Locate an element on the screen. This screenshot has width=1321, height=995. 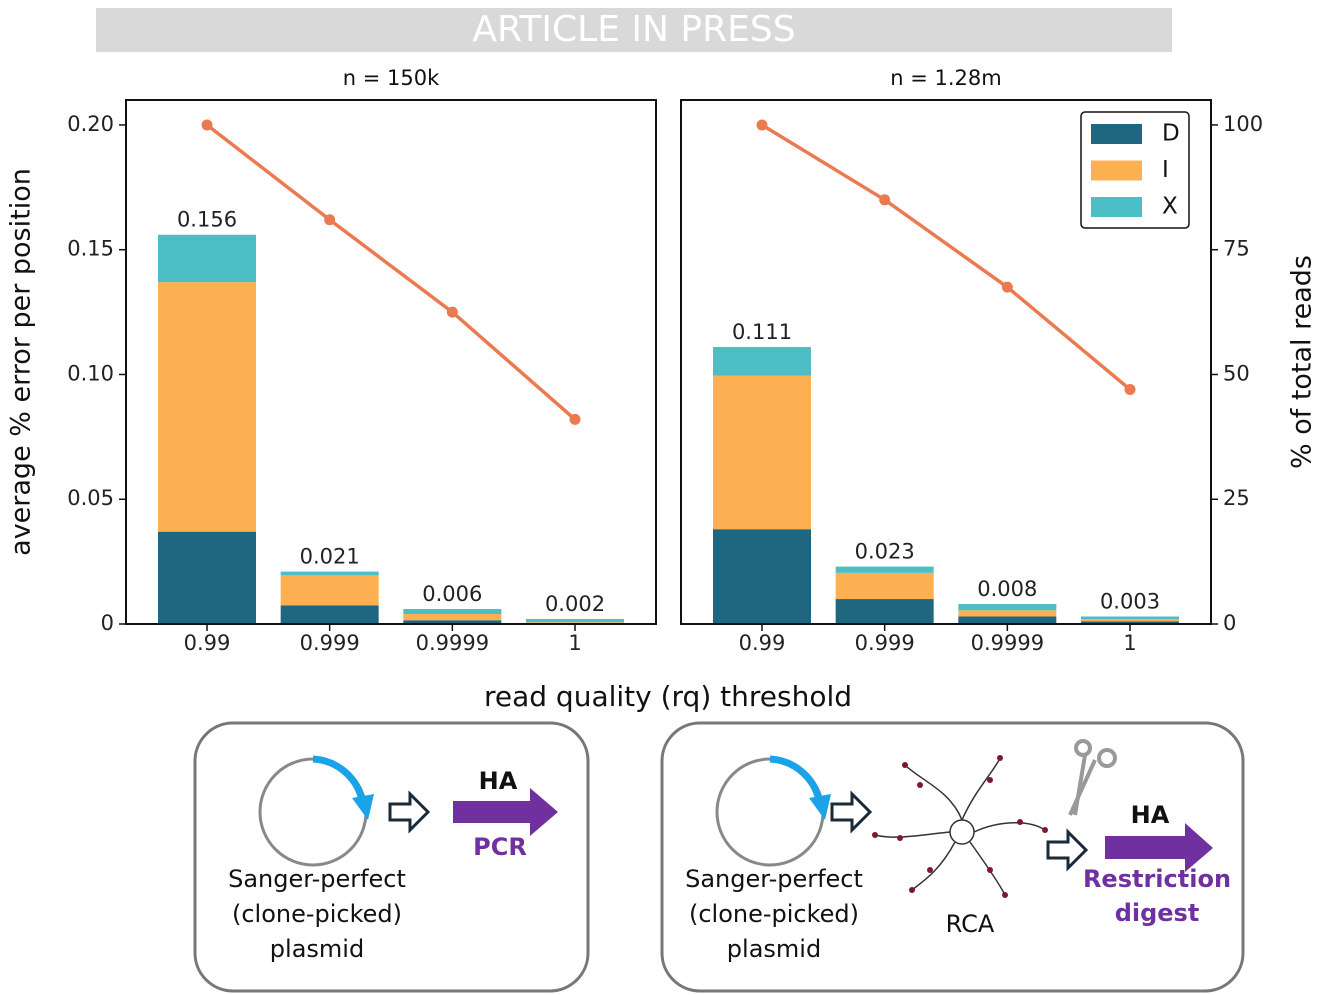
method-label: digest is located at coordinates (1157, 913).